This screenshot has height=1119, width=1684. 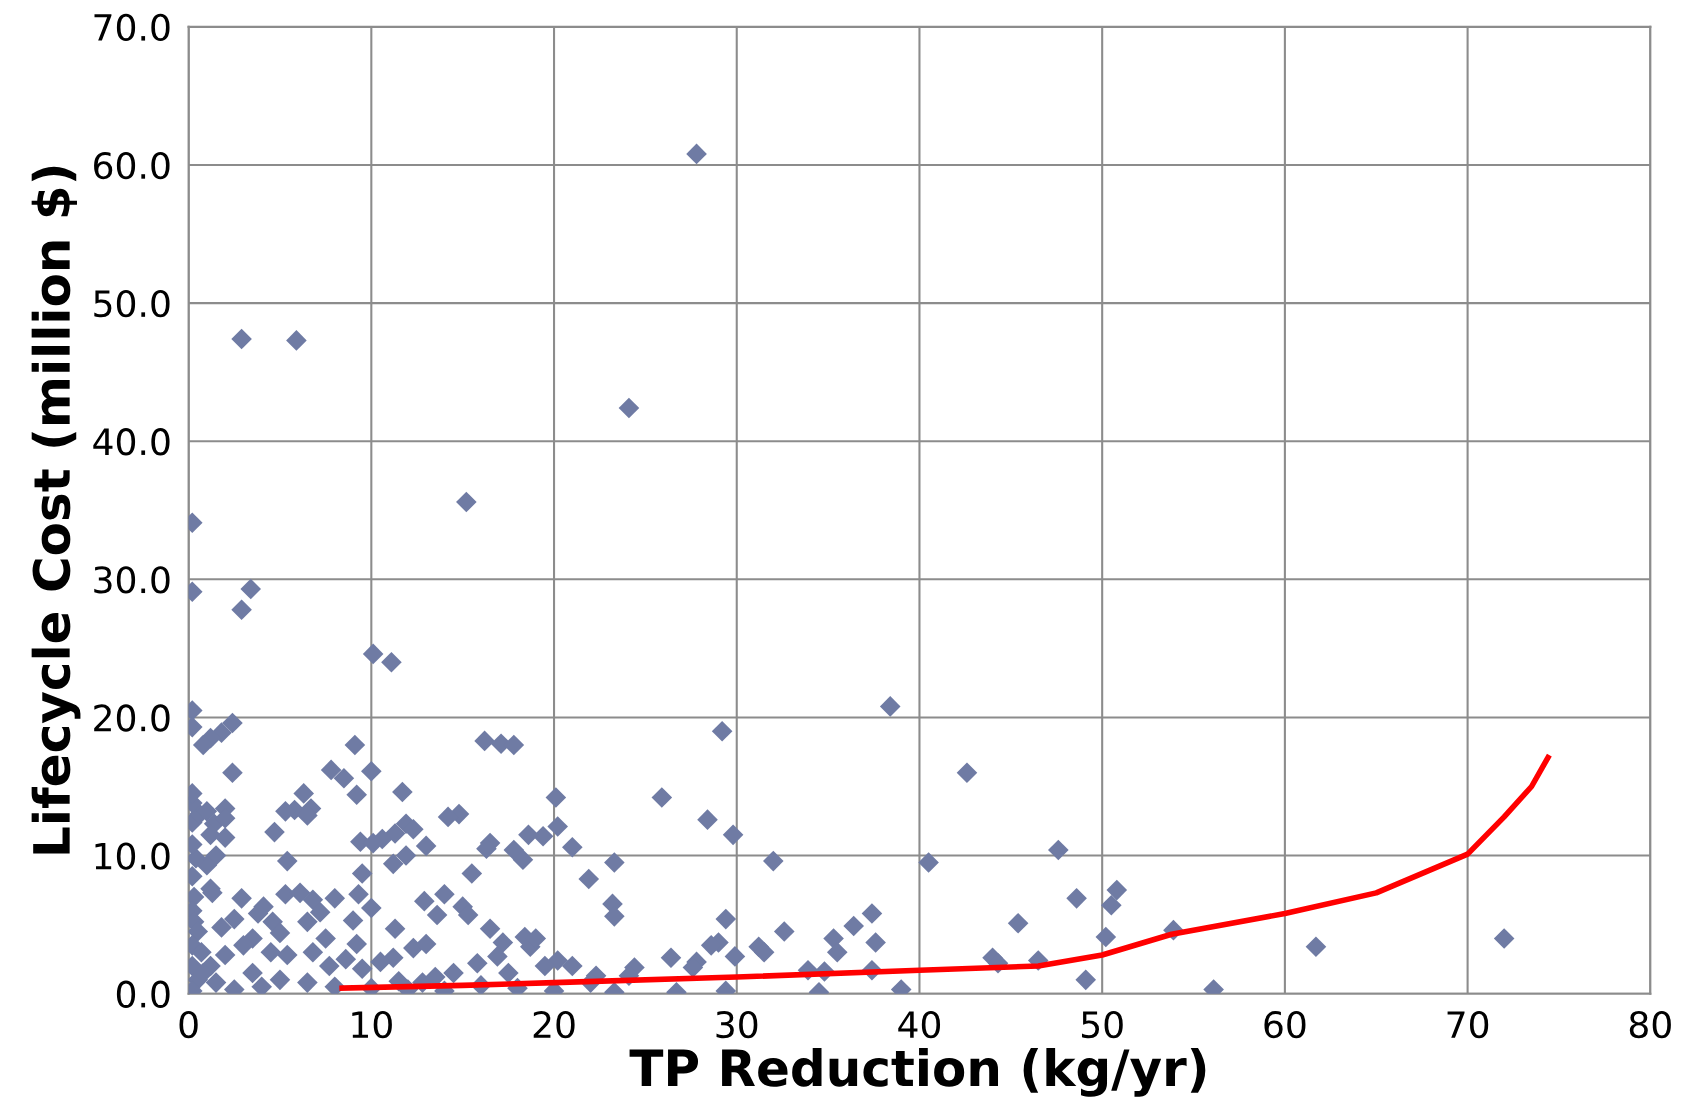 I want to click on x-axis-title: TP Reduction (kg/yr), so click(x=917, y=1072).